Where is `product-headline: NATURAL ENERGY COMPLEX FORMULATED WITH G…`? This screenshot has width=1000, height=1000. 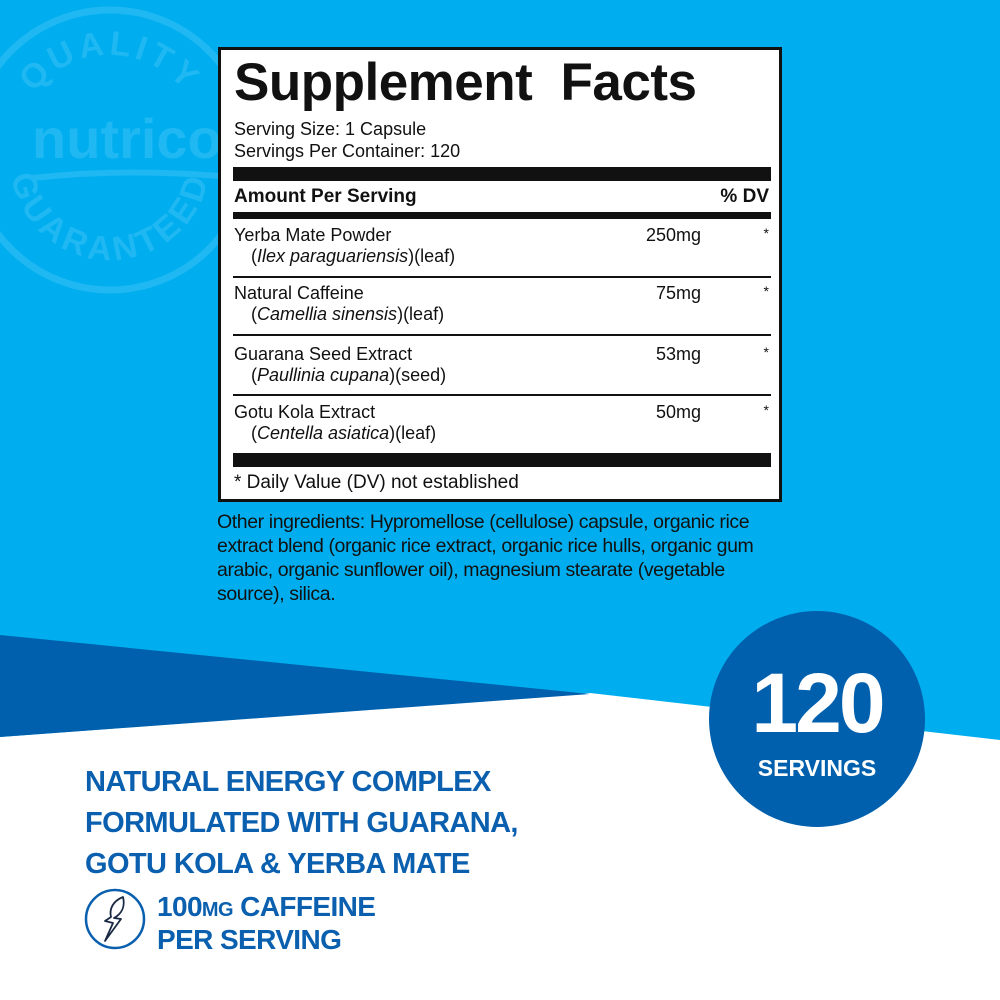
product-headline: NATURAL ENERGY COMPLEX FORMULATED WITH G… is located at coordinates (302, 823).